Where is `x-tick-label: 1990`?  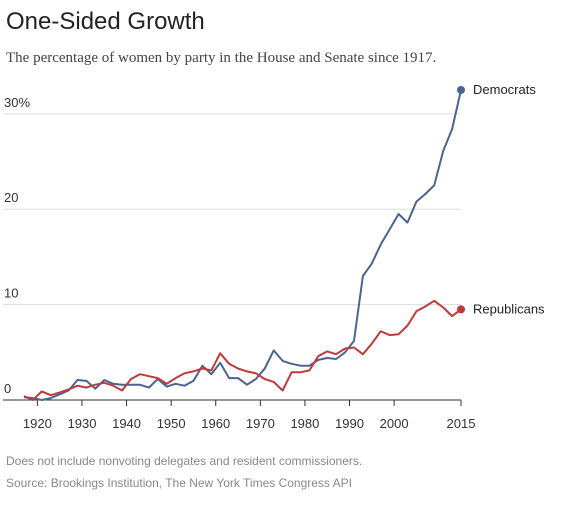
x-tick-label: 1990 is located at coordinates (349, 423).